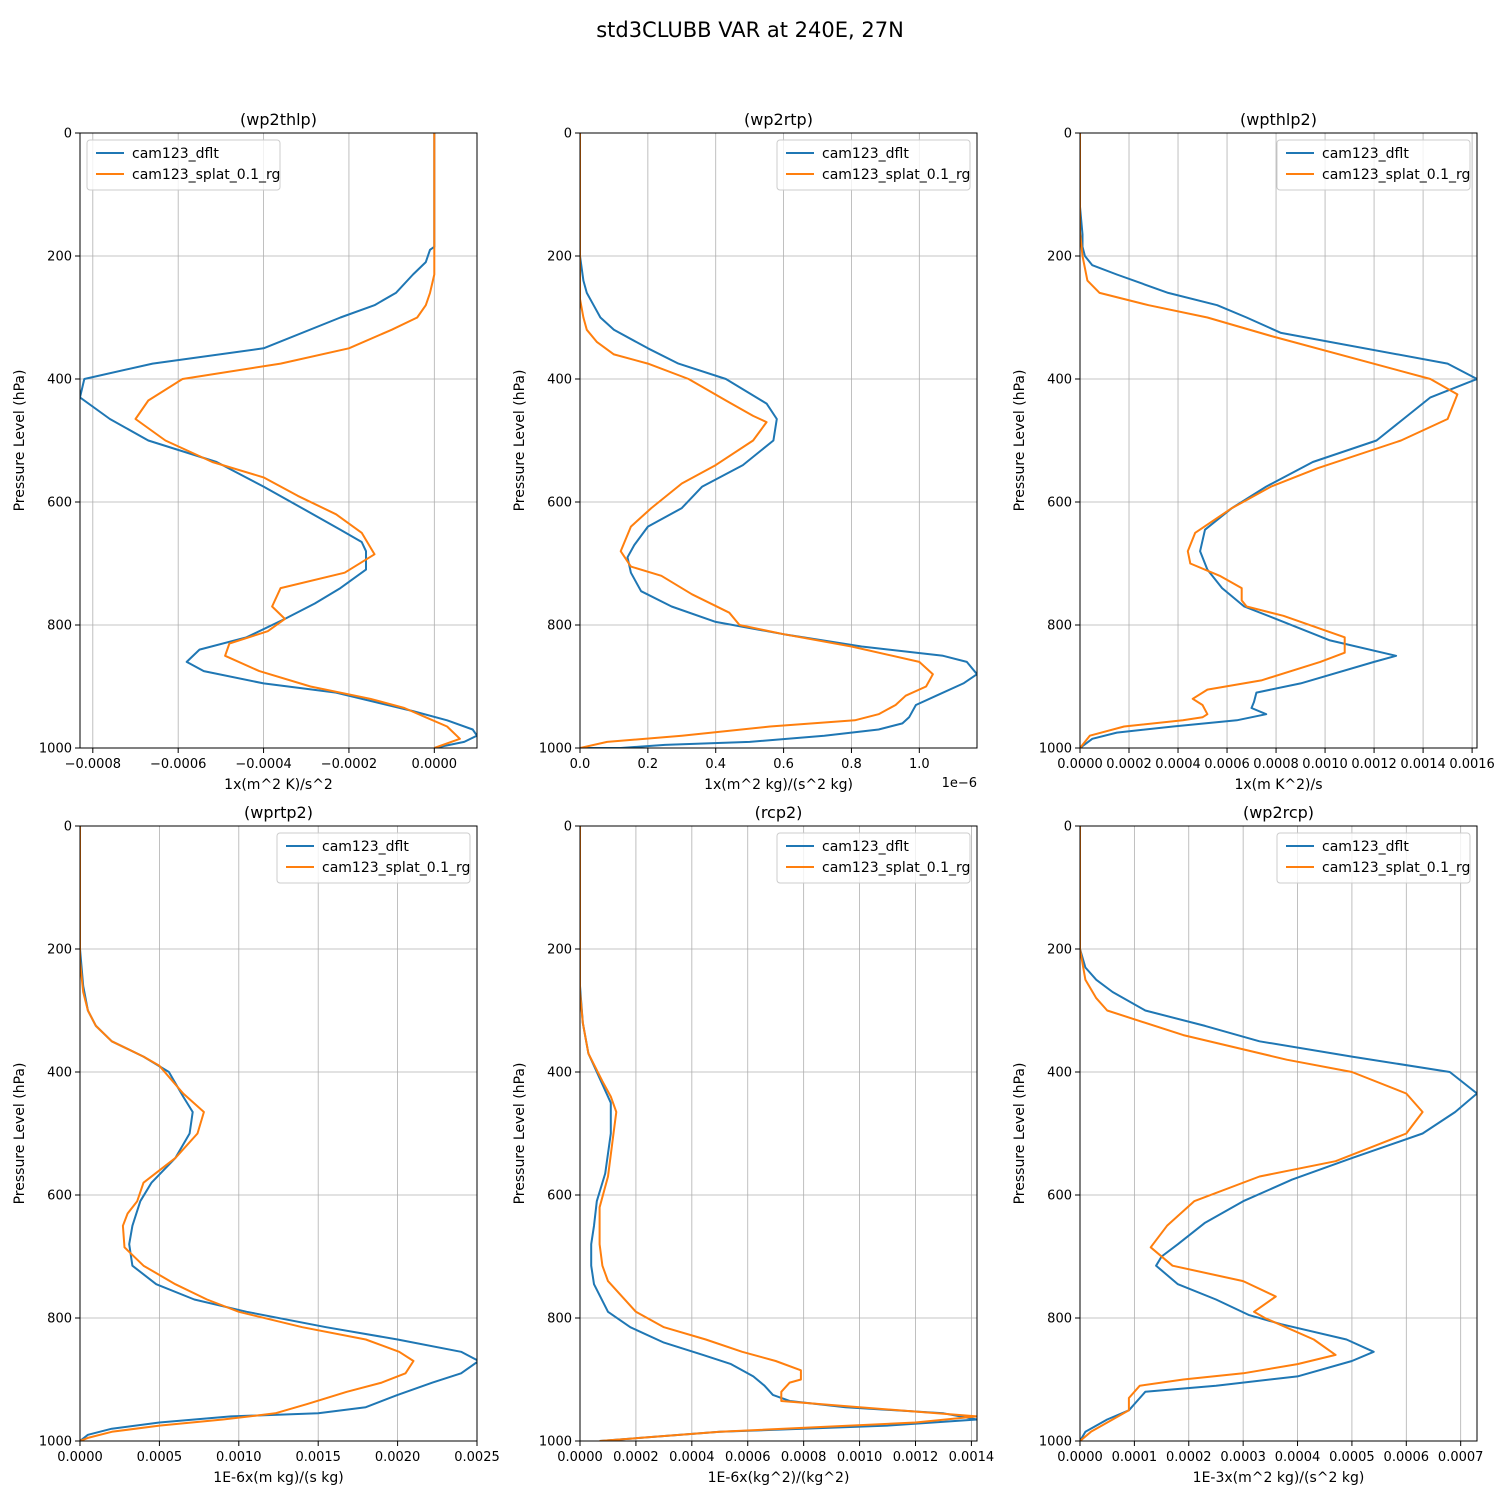  Describe the element at coordinates (783, 764) in the screenshot. I see `x-tick-label: 0.6` at that location.